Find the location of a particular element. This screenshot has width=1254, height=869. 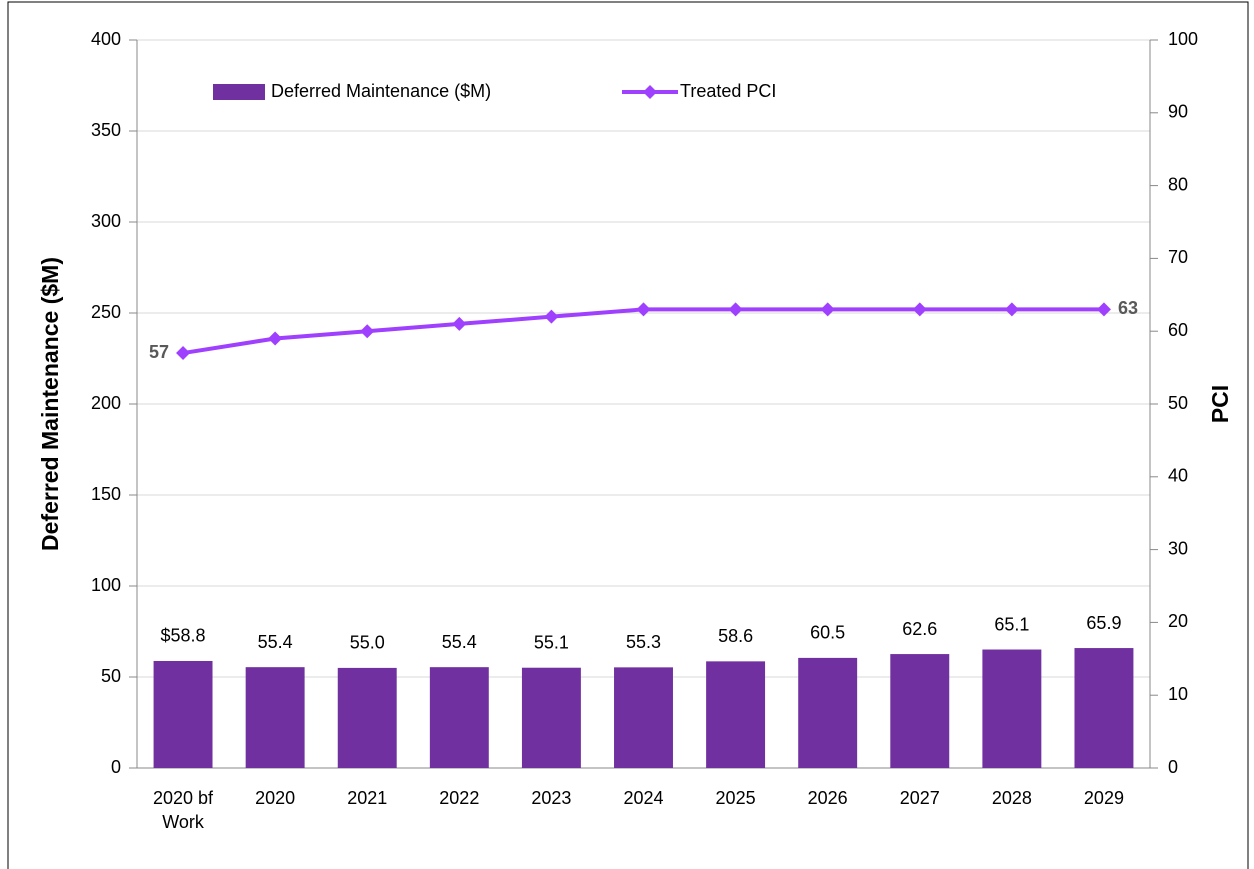

y2-tick-label: 80 is located at coordinates (1178, 184).